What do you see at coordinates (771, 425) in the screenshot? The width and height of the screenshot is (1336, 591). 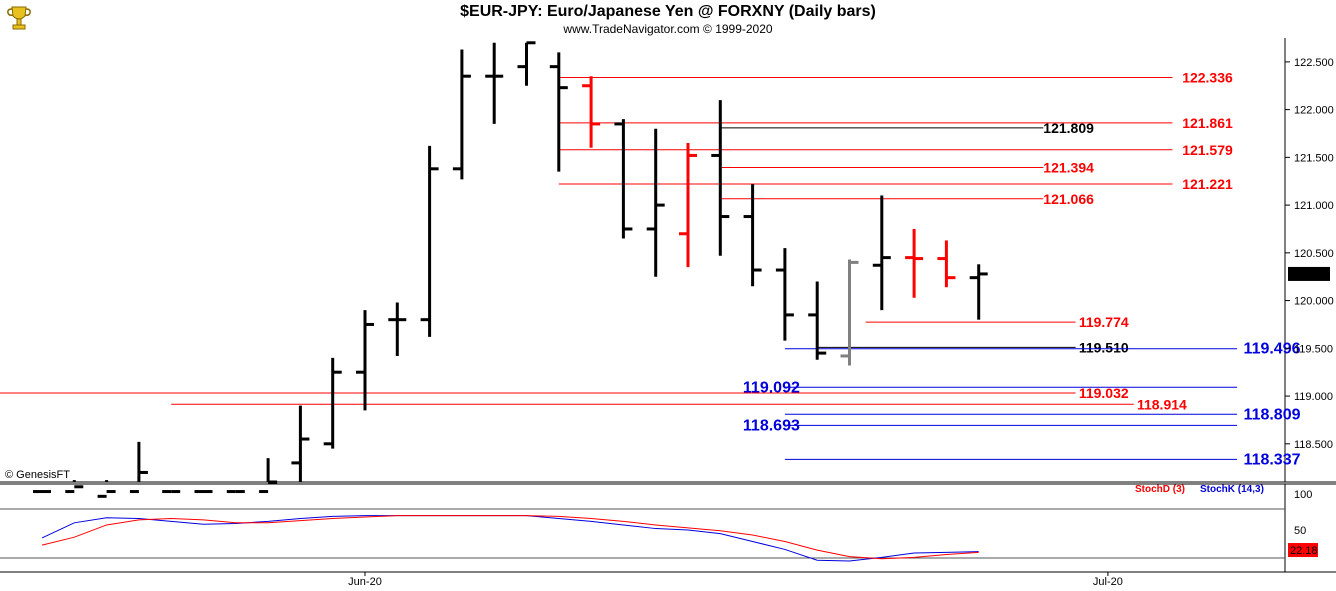 I see `level-label: 118.693` at bounding box center [771, 425].